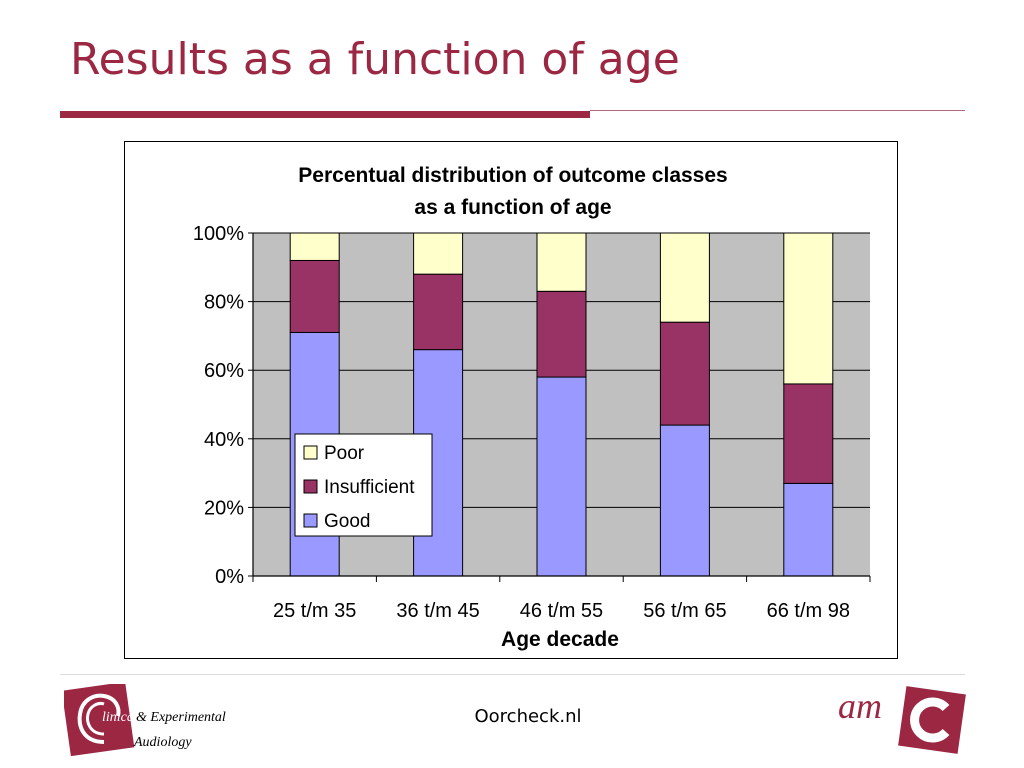 Image resolution: width=1024 pixels, height=768 pixels. I want to click on legend-label-poor: Poor, so click(344, 453).